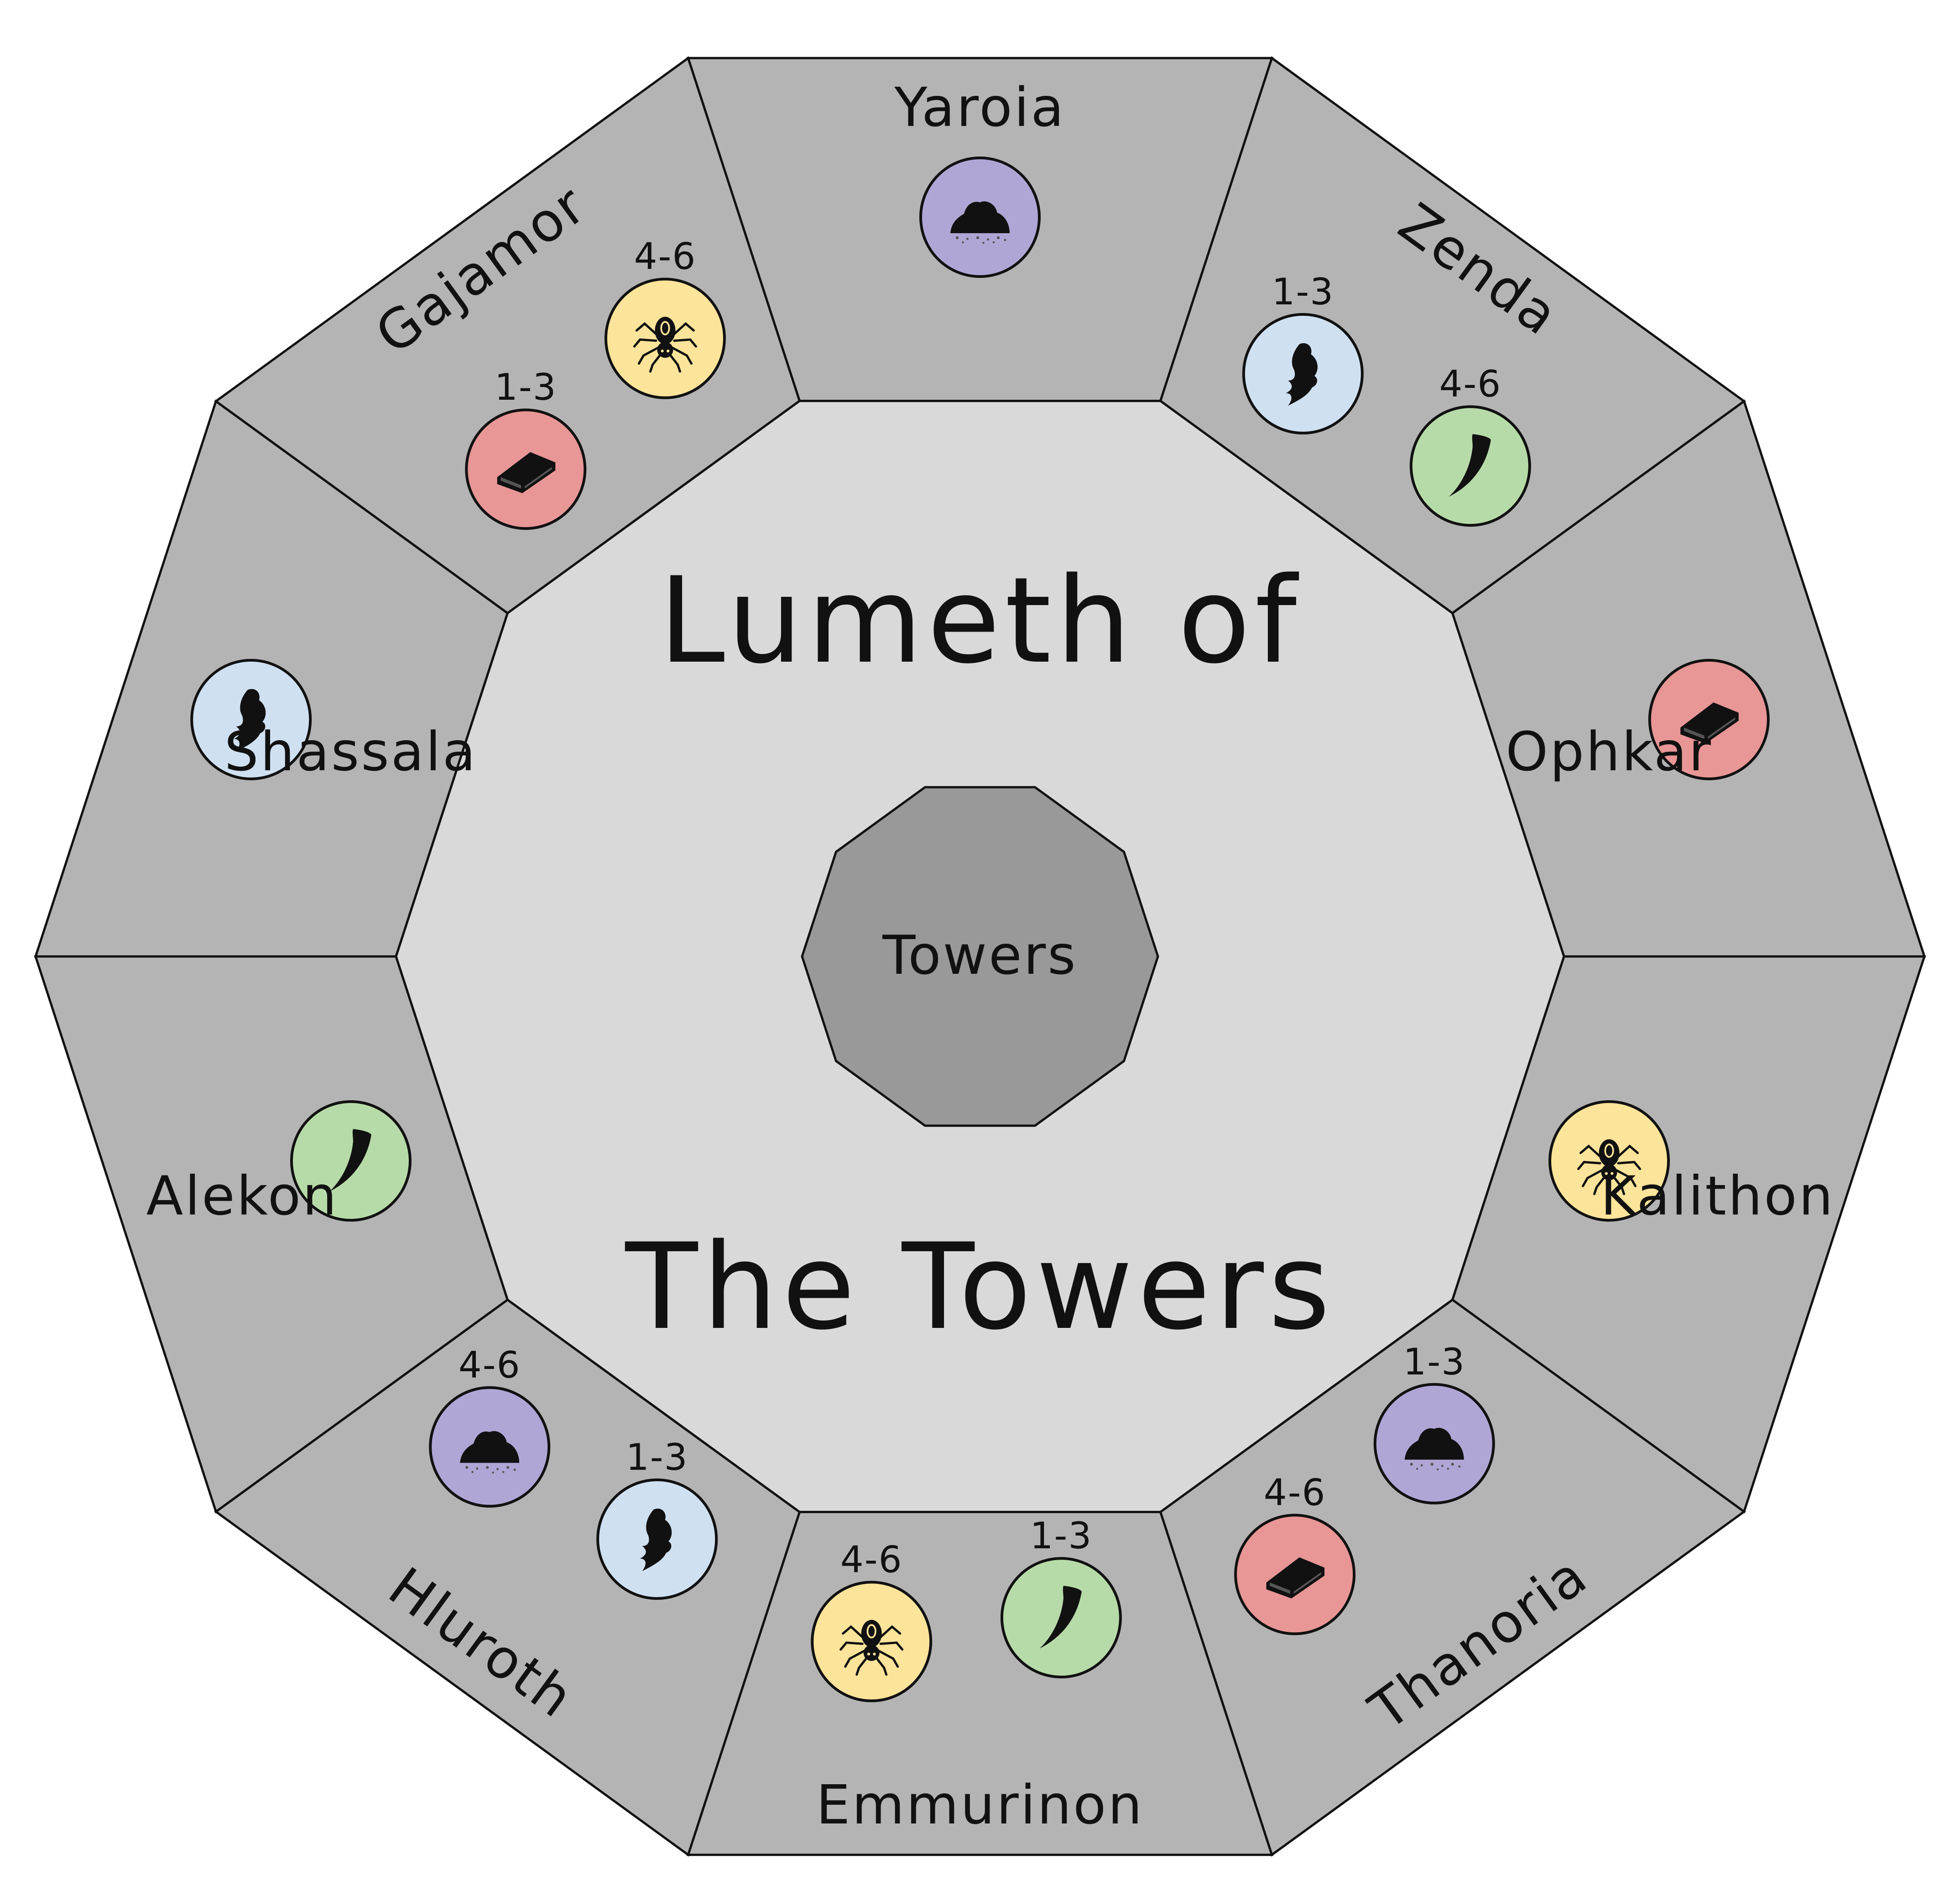 This screenshot has height=1891, width=1960. Describe the element at coordinates (1609, 1161) in the screenshot. I see `spider-token` at that location.